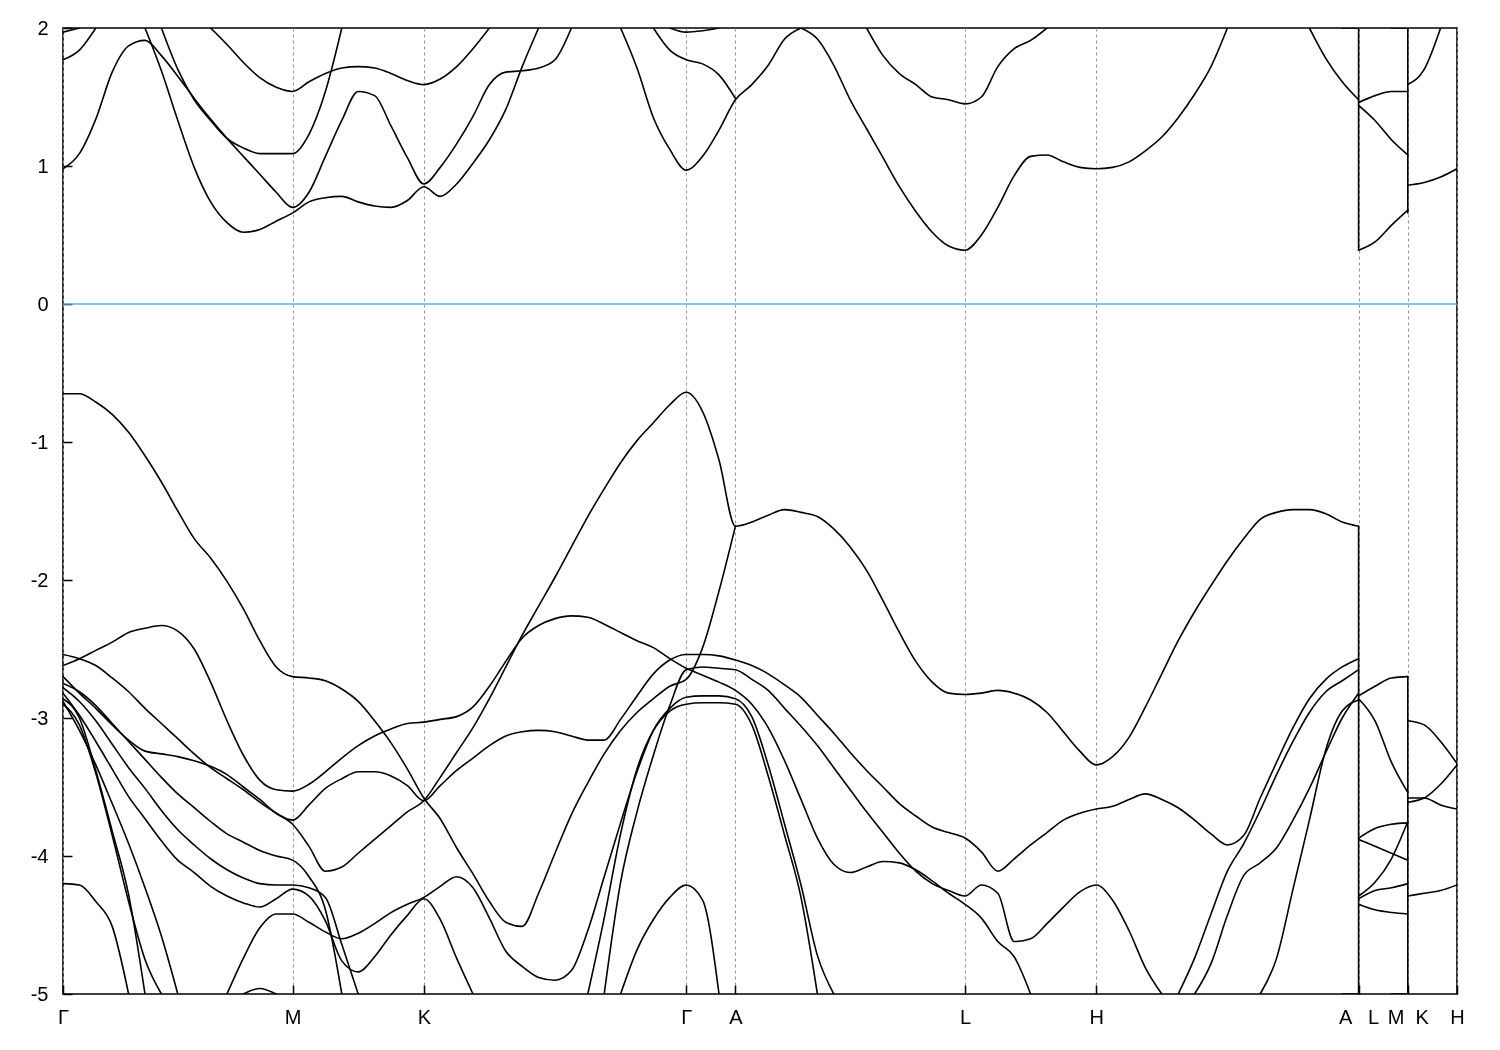 Image resolution: width=1500 pixels, height=1050 pixels. What do you see at coordinates (39, 441) in the screenshot?
I see `y-tick-label: -1` at bounding box center [39, 441].